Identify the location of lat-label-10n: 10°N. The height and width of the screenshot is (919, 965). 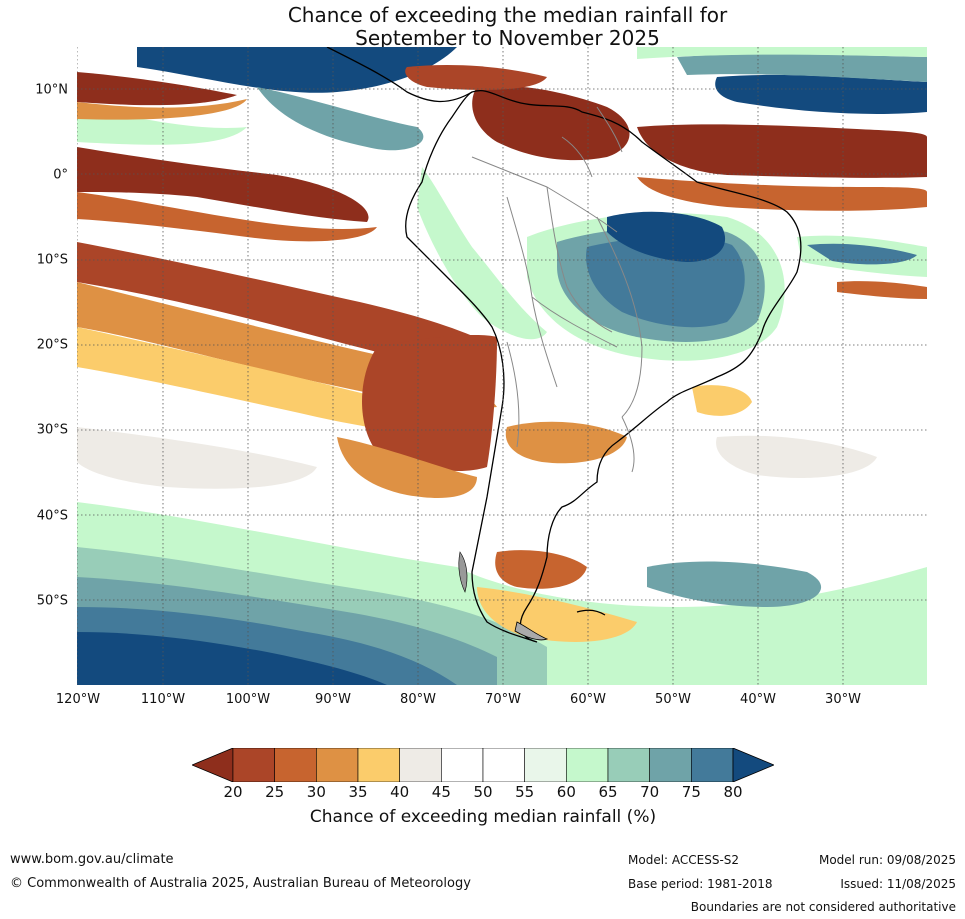
(51, 90).